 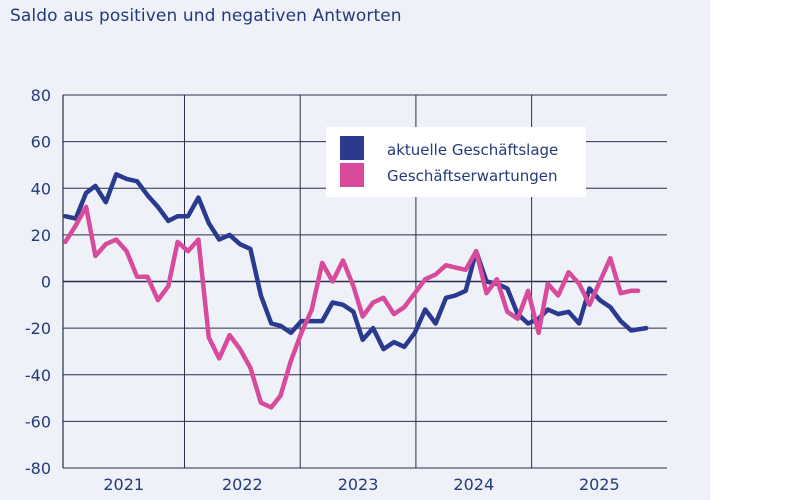 I want to click on y-tick-label-40: 40, so click(x=41, y=188).